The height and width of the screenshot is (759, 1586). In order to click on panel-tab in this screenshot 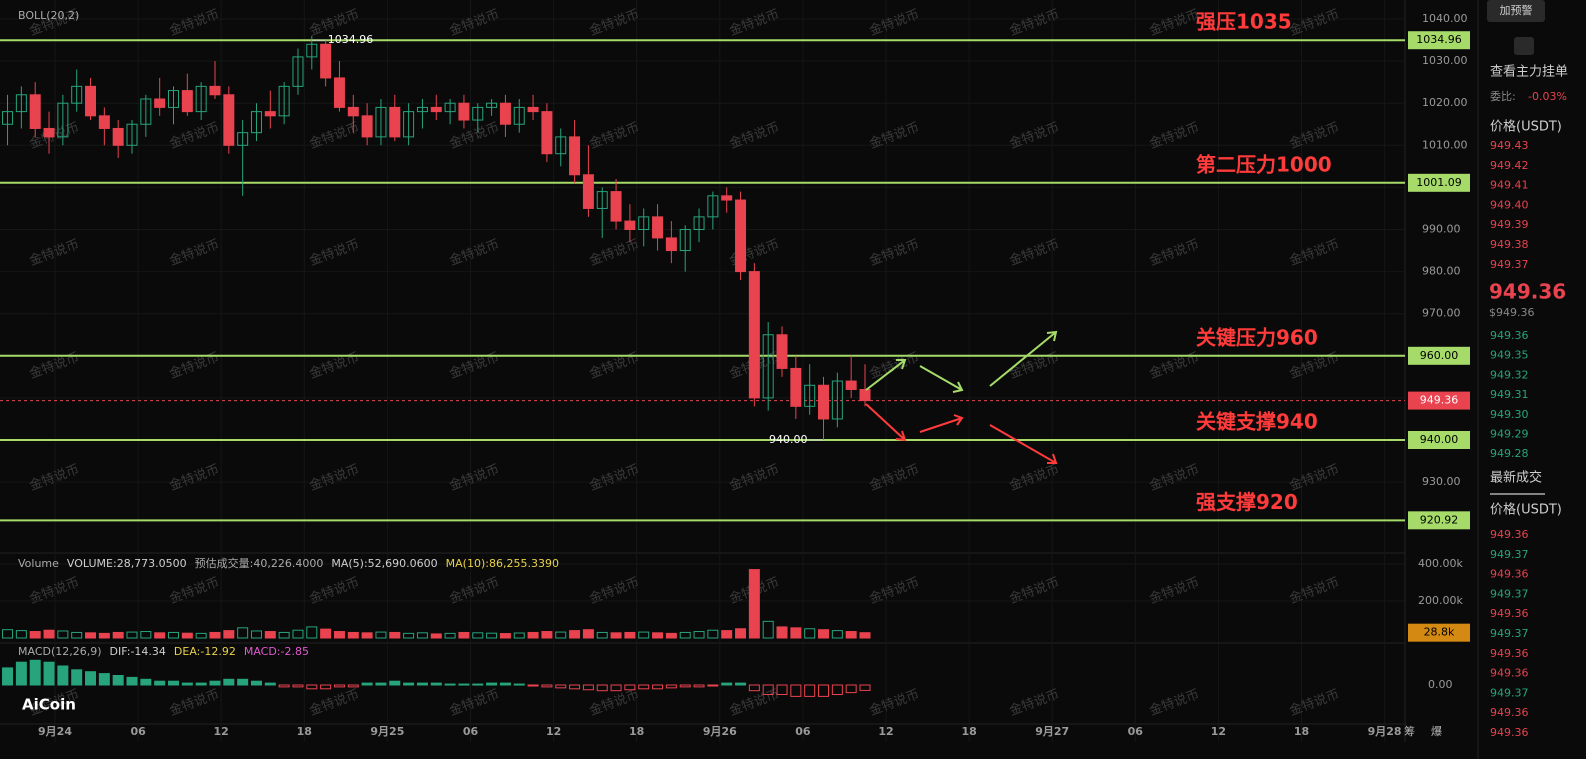, I will do `click(1524, 46)`.